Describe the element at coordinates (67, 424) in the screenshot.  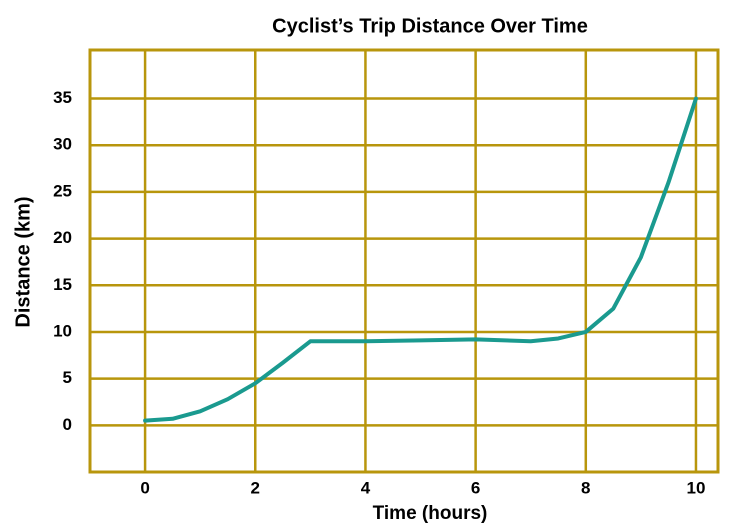
I see `y-tick-label: 0` at that location.